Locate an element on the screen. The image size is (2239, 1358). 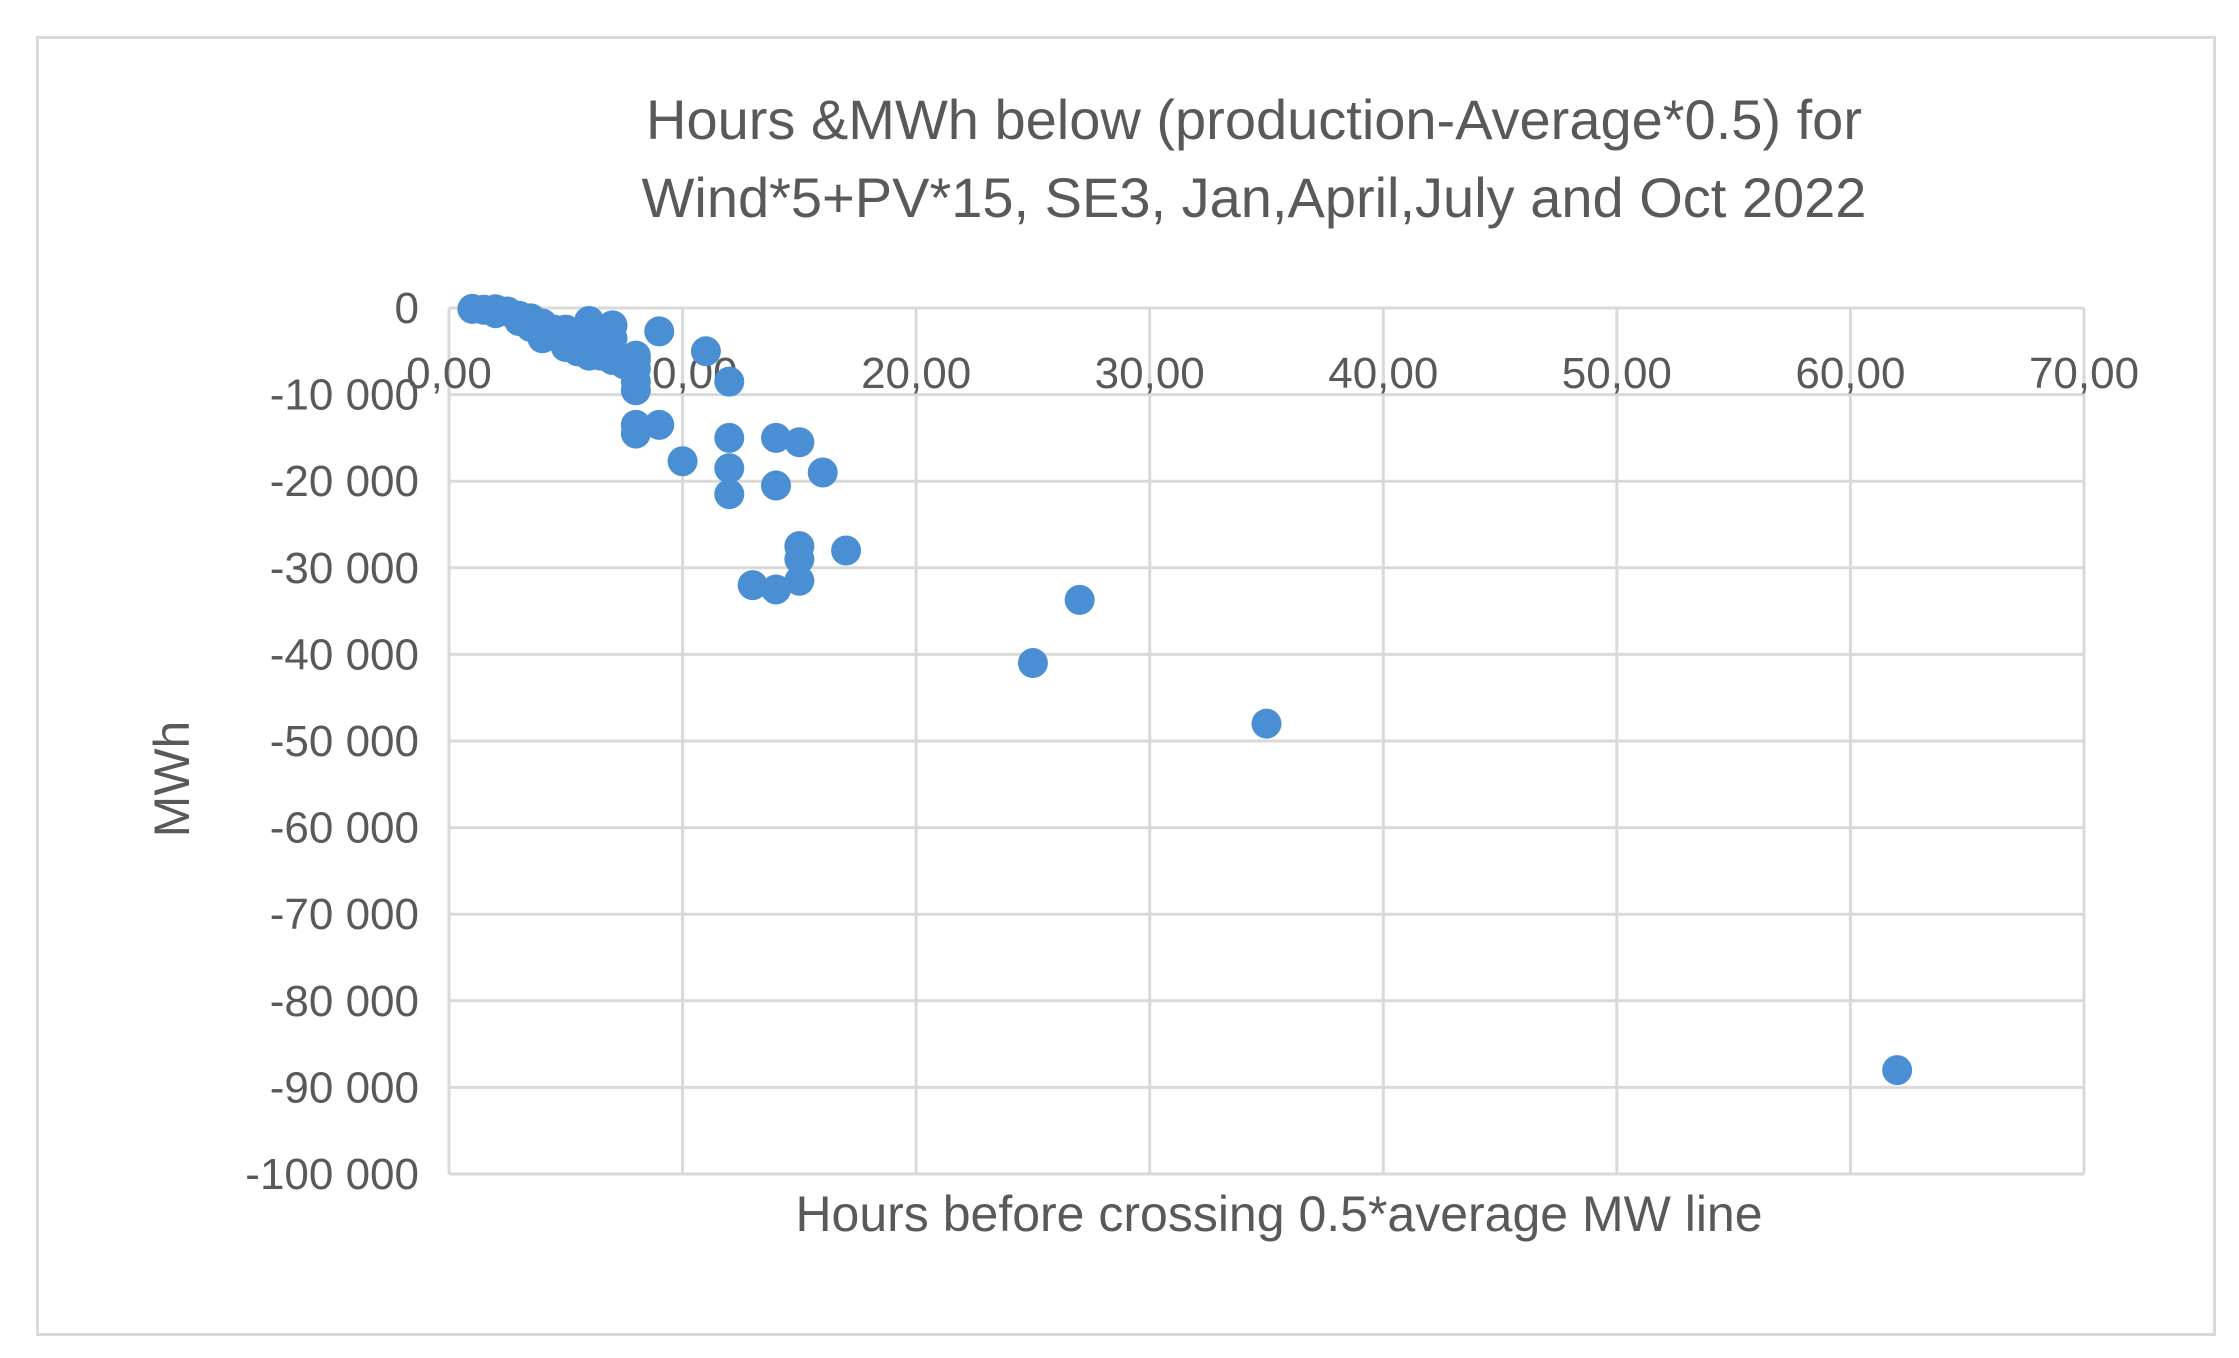
y-tick-label: -40 000 is located at coordinates (344, 654).